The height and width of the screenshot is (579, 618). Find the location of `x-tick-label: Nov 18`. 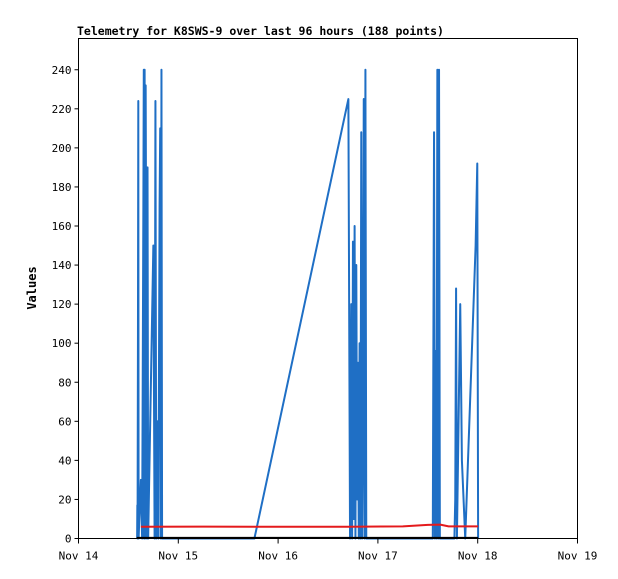

x-tick-label: Nov 18 is located at coordinates (478, 556).